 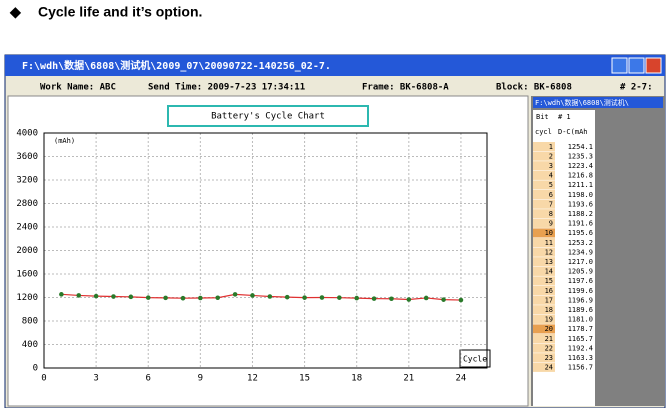 I want to click on row-number: 18, so click(x=549, y=310).